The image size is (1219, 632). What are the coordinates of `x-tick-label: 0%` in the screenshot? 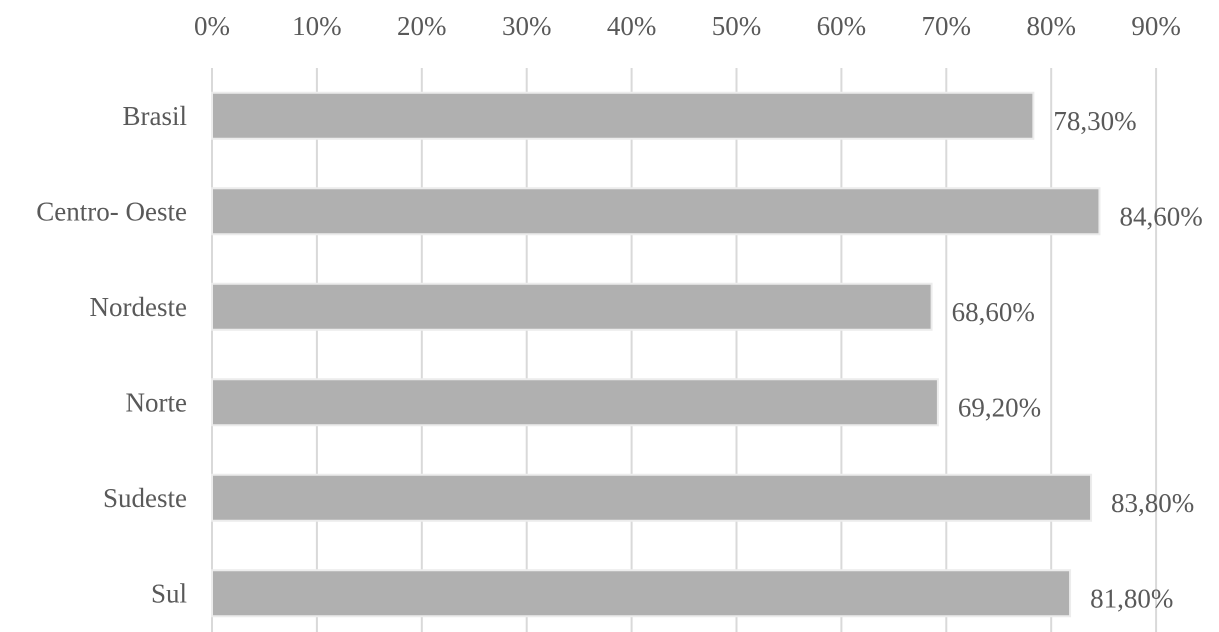 It's located at (212, 26).